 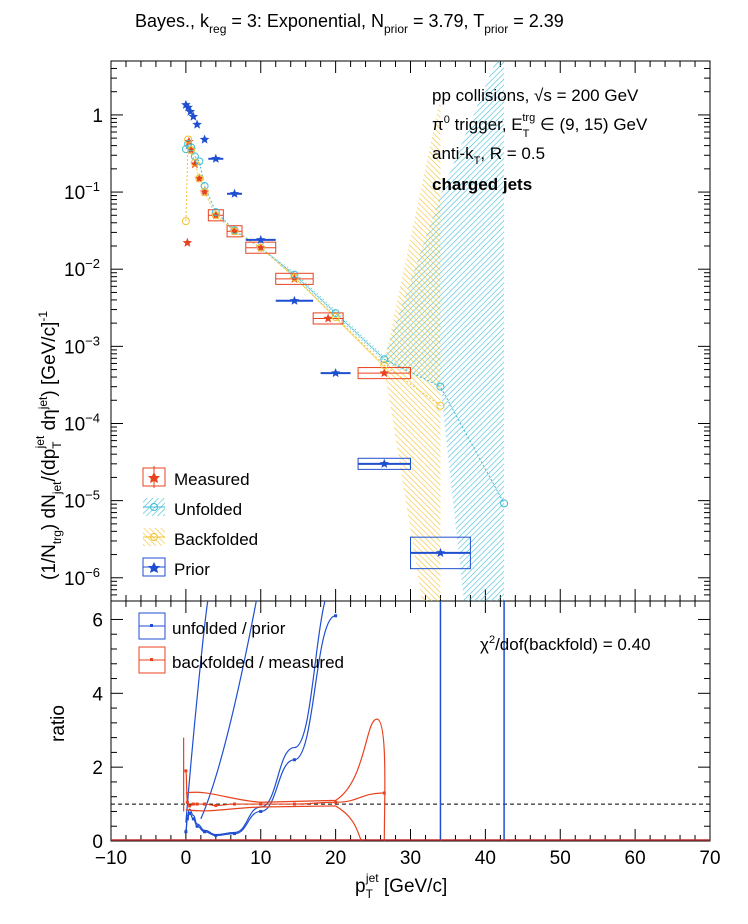 What do you see at coordinates (560, 858) in the screenshot?
I see `x-tick-label: 50` at bounding box center [560, 858].